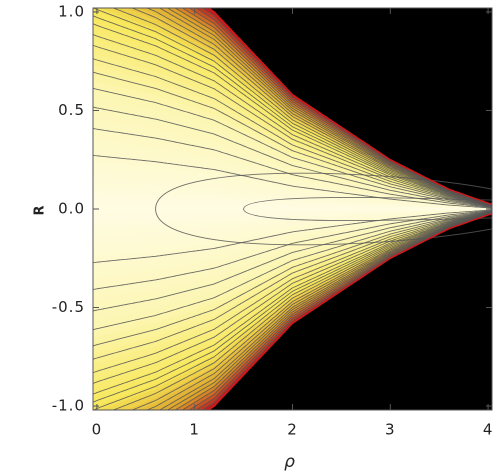 The width and height of the screenshot is (500, 475). What do you see at coordinates (290, 462) in the screenshot?
I see `x-axis-label: ρ` at bounding box center [290, 462].